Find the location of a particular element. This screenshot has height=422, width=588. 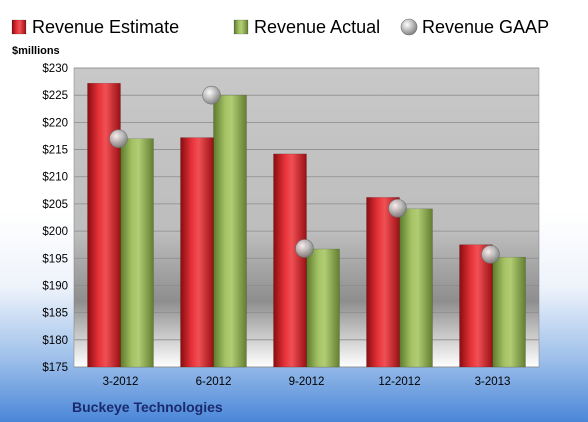

y-axis-unit-label: $millions is located at coordinates (36, 51).